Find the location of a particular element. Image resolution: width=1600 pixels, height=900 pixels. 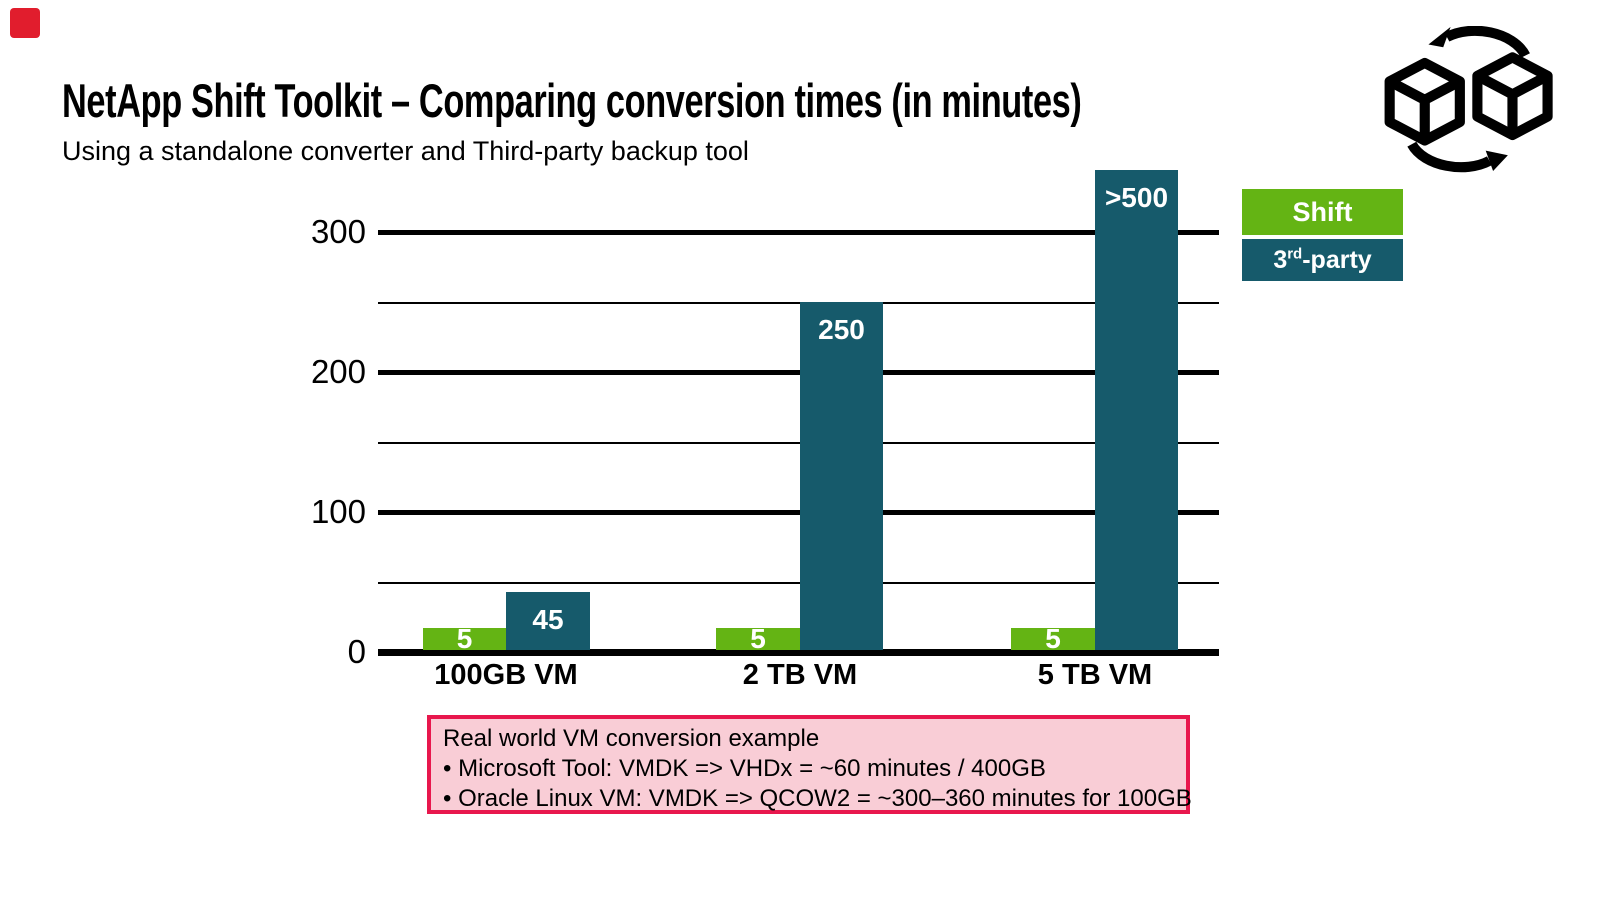

category-label-100gb: 100GB VM is located at coordinates (506, 675).